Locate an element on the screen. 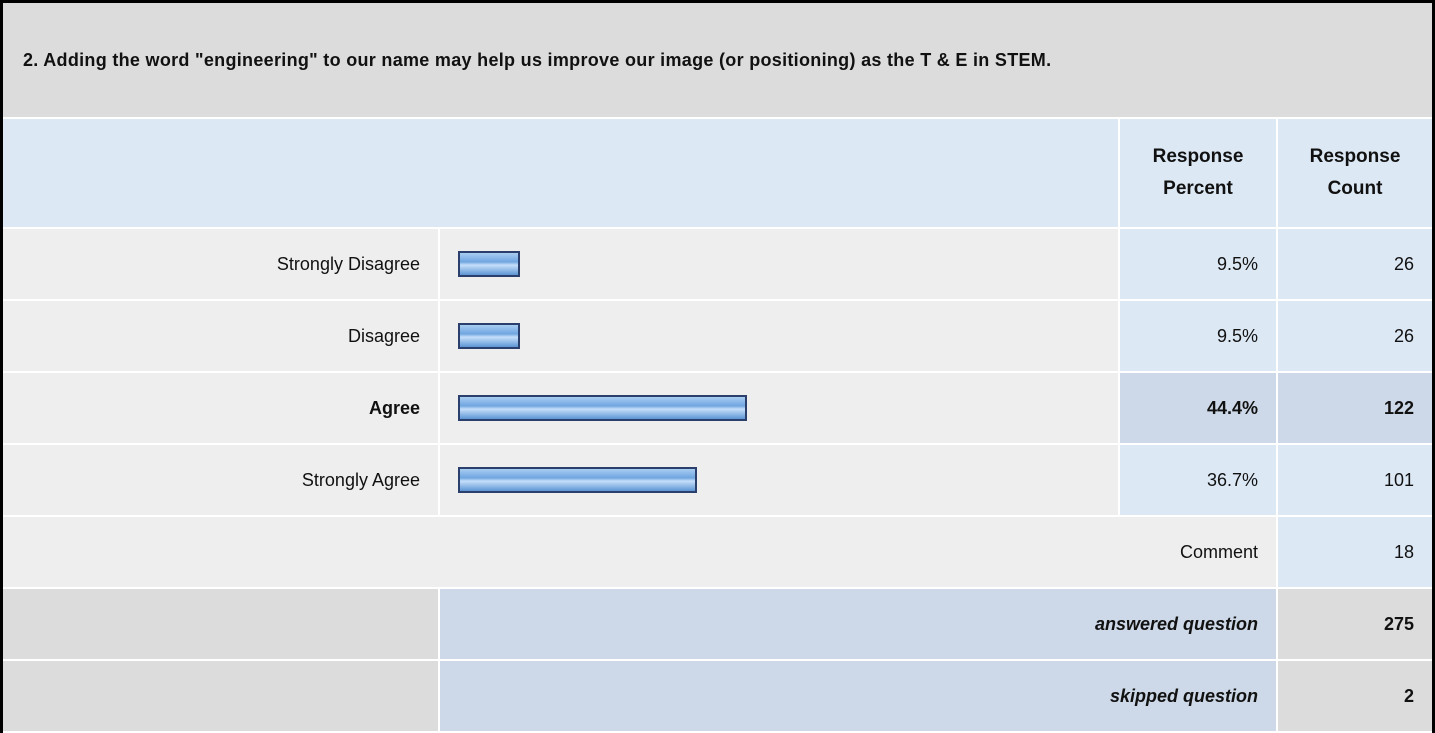 This screenshot has height=733, width=1435. response-count: 101 is located at coordinates (1355, 480).